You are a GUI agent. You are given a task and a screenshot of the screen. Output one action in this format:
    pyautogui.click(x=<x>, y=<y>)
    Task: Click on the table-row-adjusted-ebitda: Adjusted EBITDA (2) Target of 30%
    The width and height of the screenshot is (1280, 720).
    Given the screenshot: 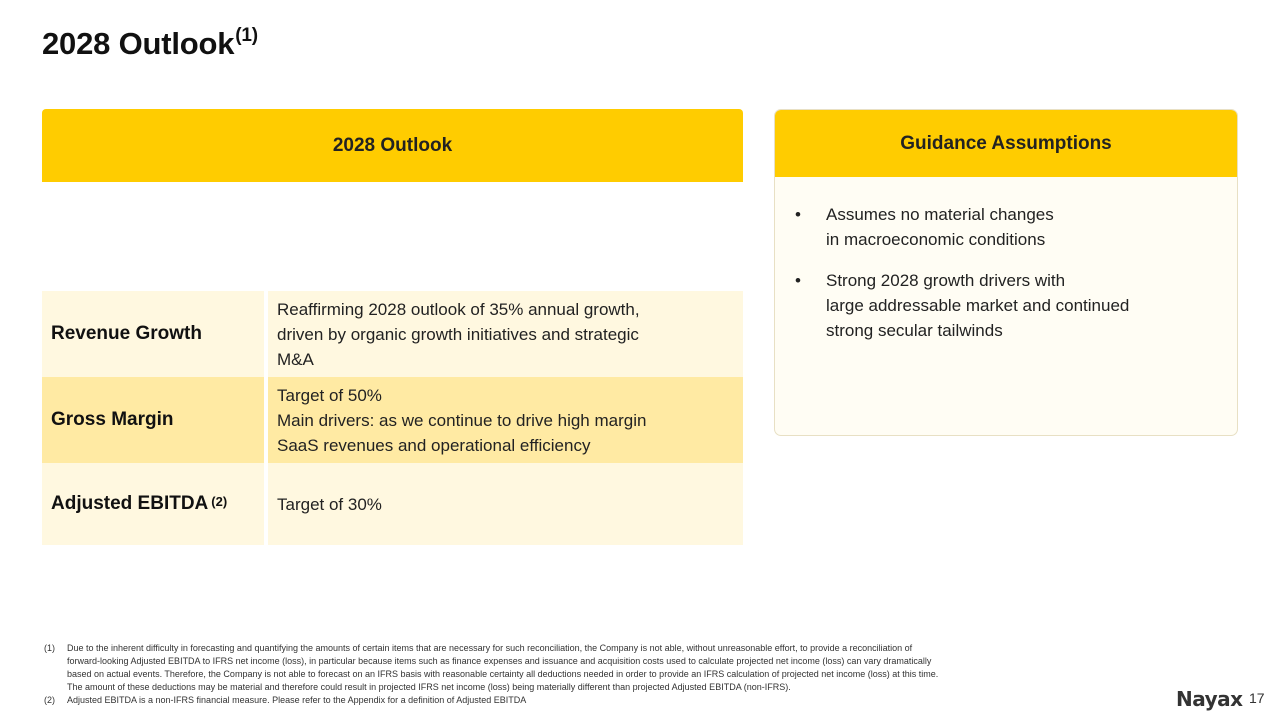 What is the action you would take?
    pyautogui.click(x=392, y=504)
    